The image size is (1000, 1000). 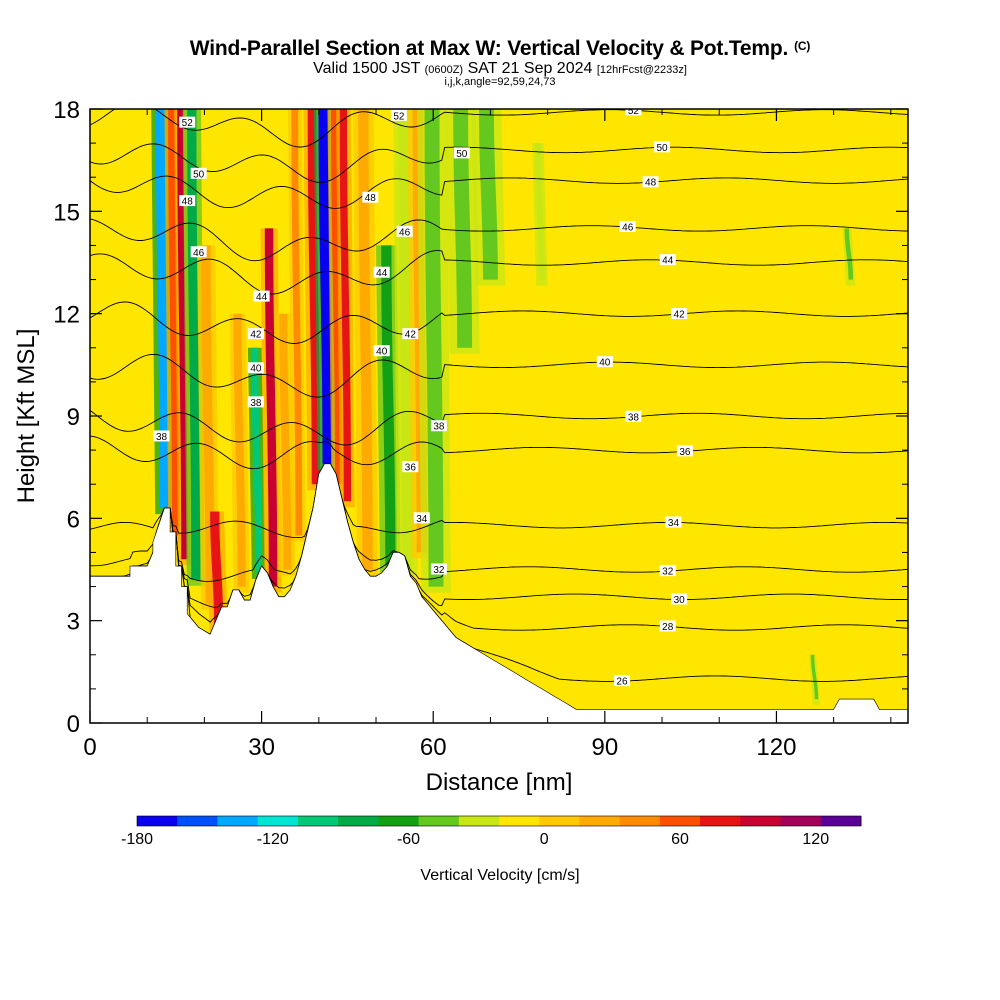 What do you see at coordinates (261, 747) in the screenshot?
I see `x-tick-label: 30` at bounding box center [261, 747].